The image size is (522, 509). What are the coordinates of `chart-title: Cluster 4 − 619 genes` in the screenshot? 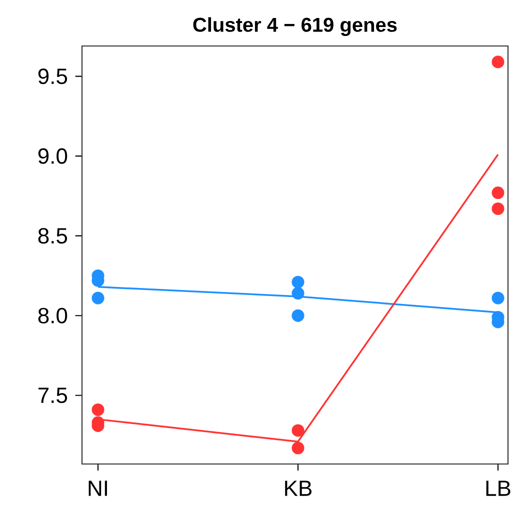 It's located at (295, 26).